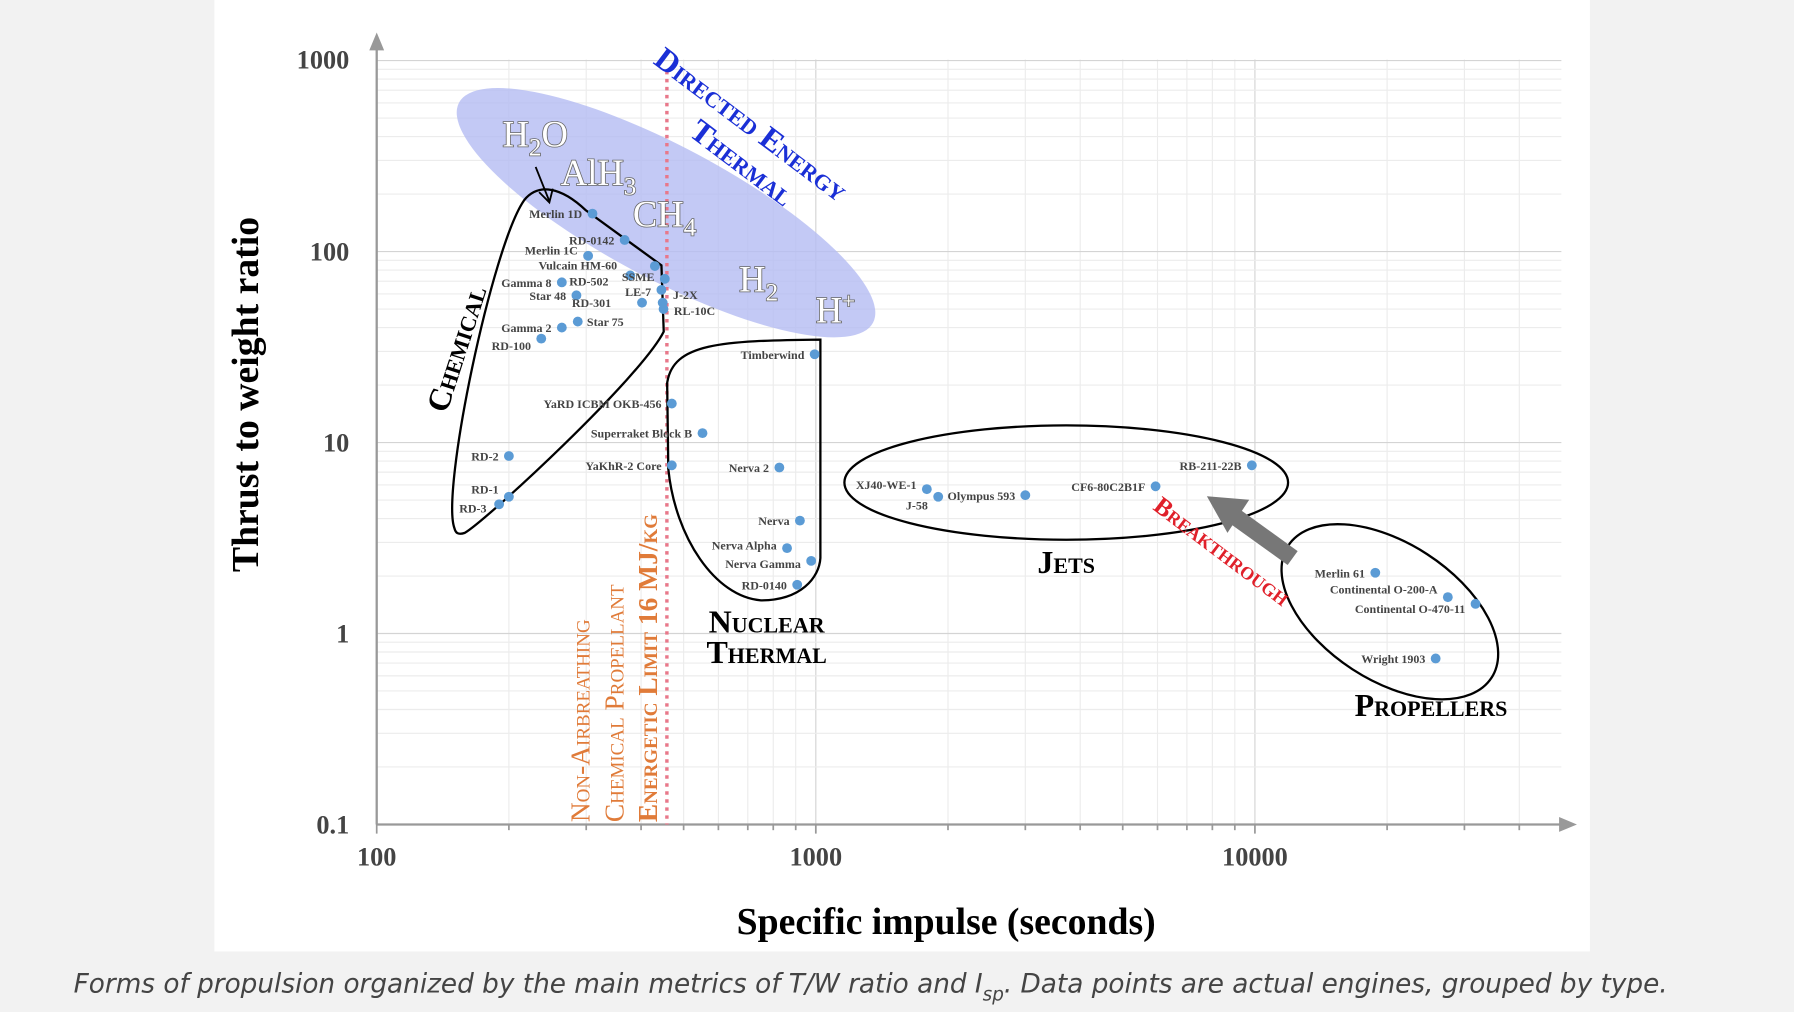 The width and height of the screenshot is (1794, 1012). I want to click on point-label-ssme: SSME, so click(638, 277).